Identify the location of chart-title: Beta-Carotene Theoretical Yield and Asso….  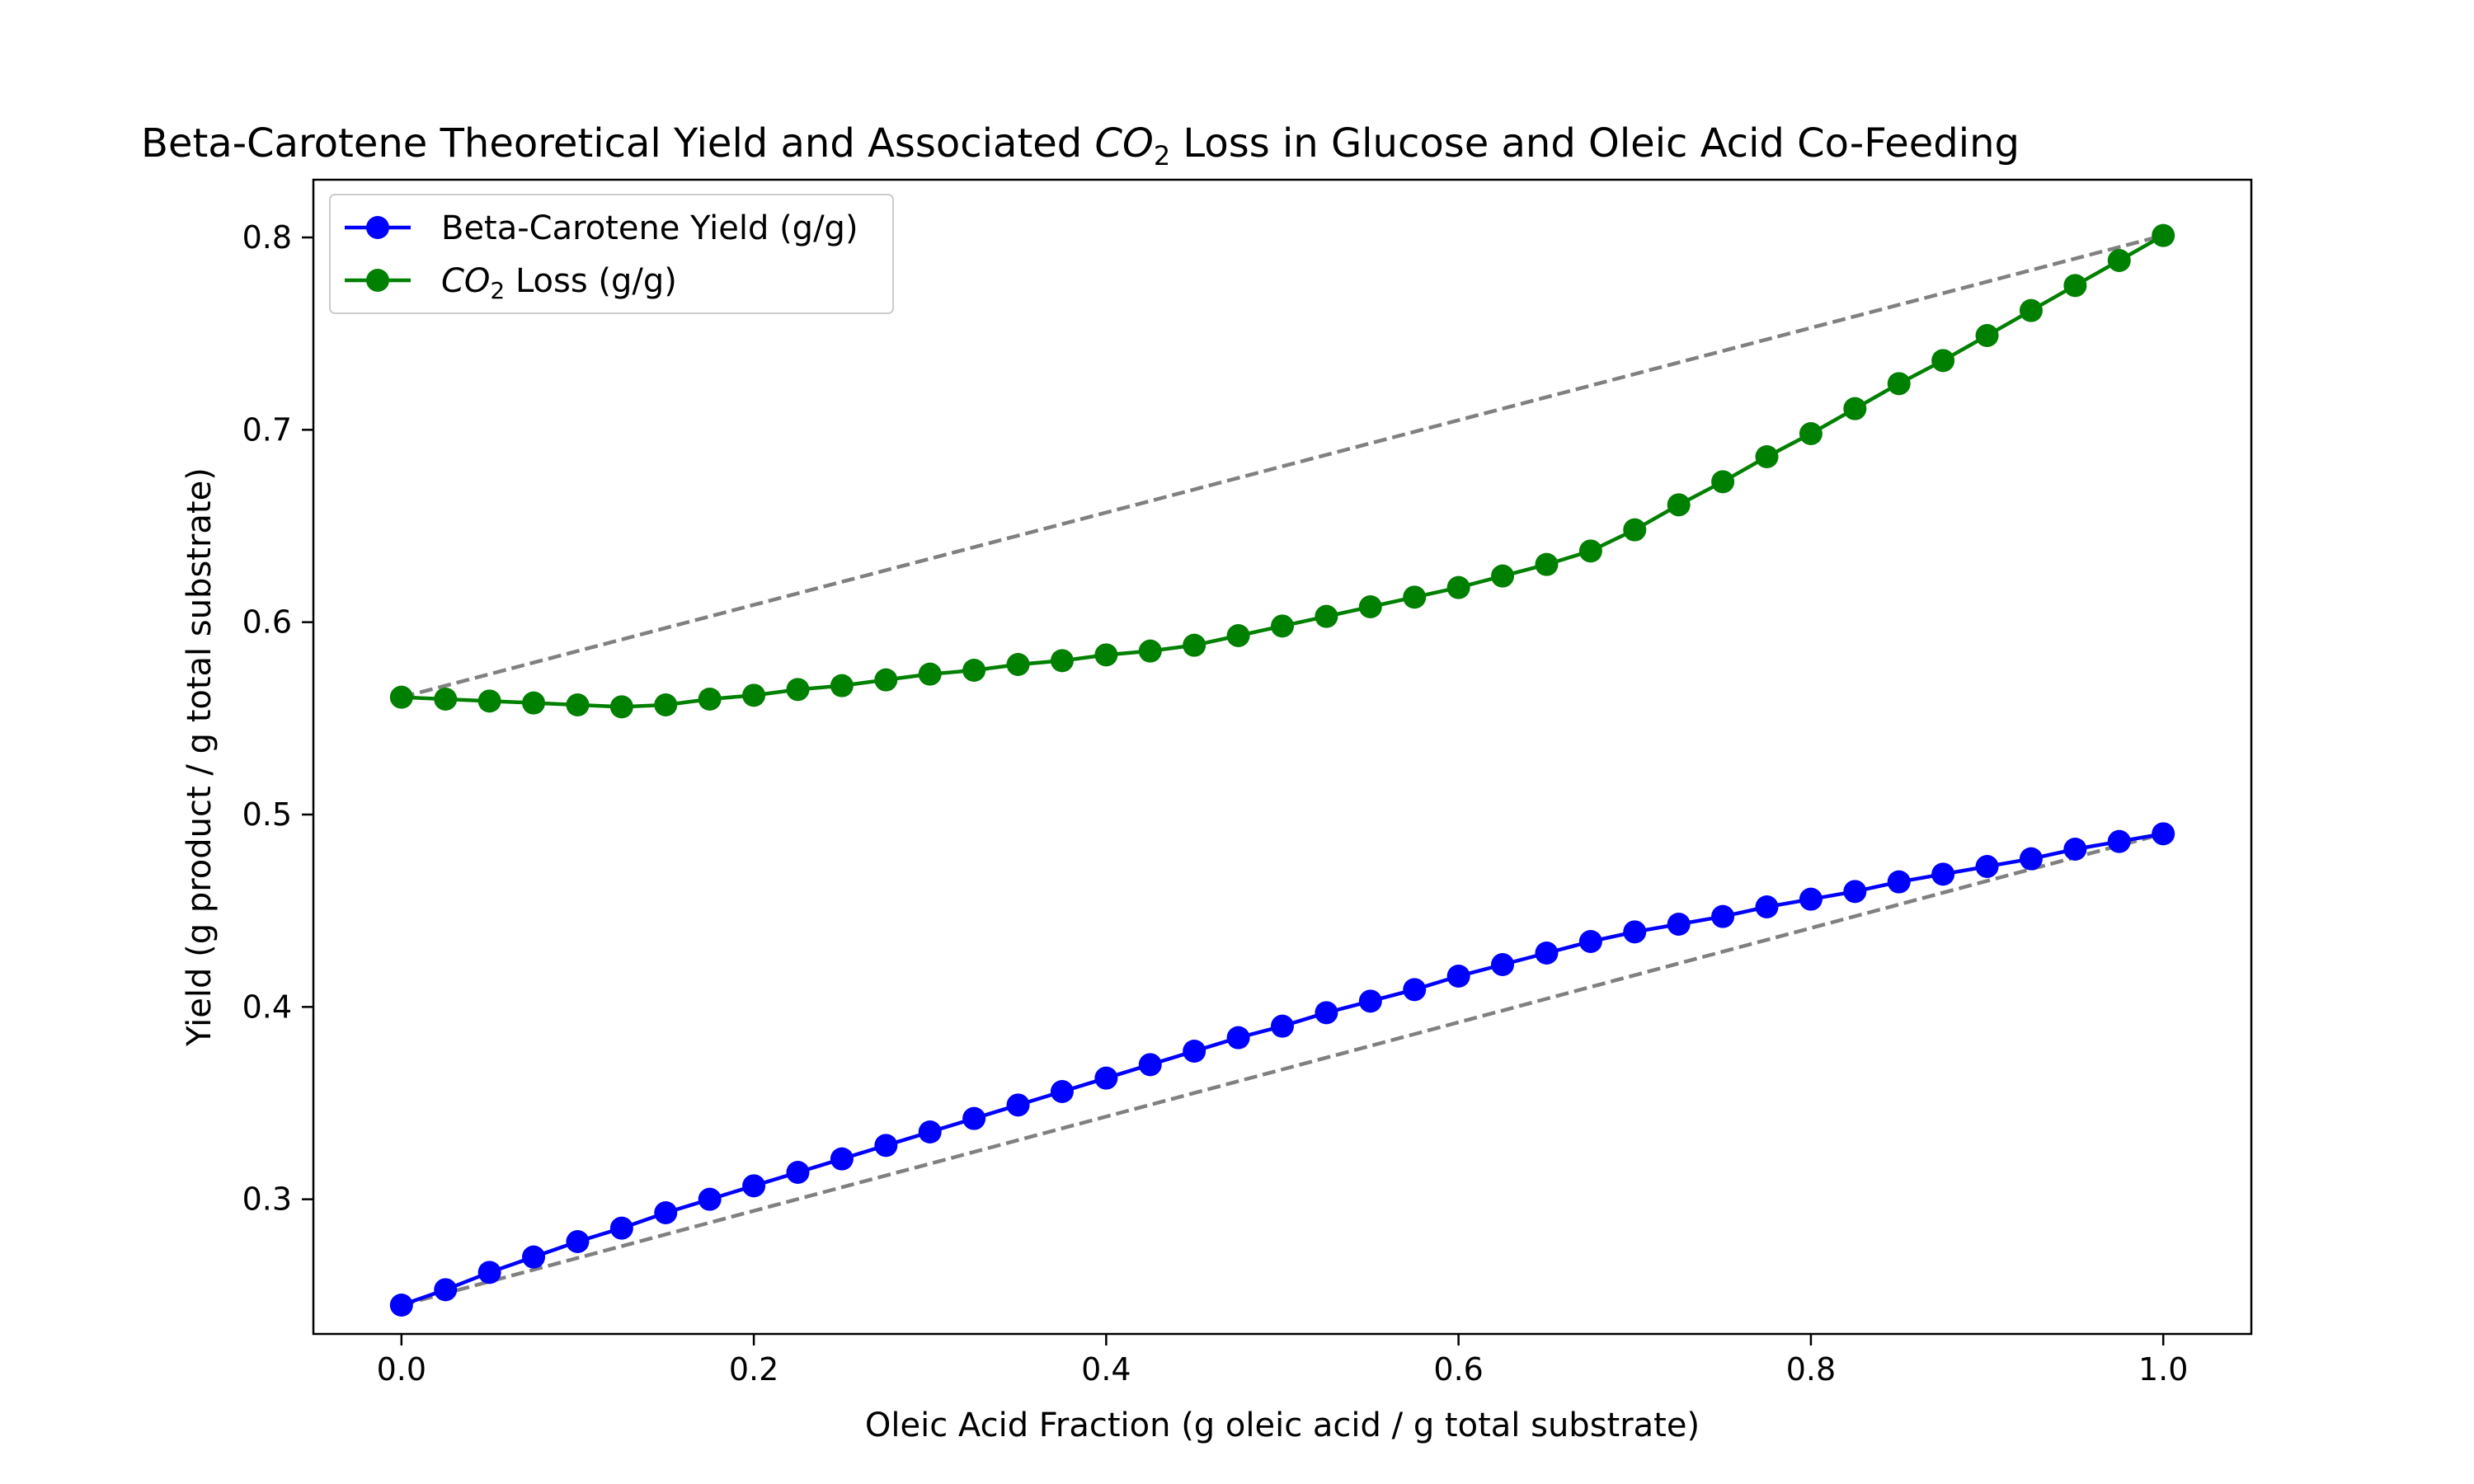
(1080, 145).